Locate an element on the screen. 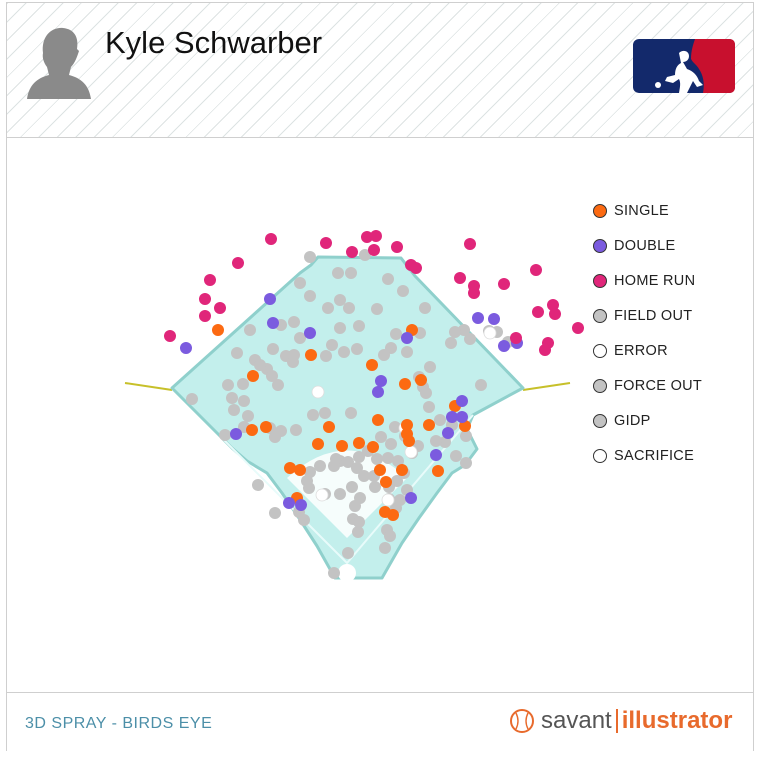 This screenshot has height=763, width=762. brand-separator is located at coordinates (616, 721).